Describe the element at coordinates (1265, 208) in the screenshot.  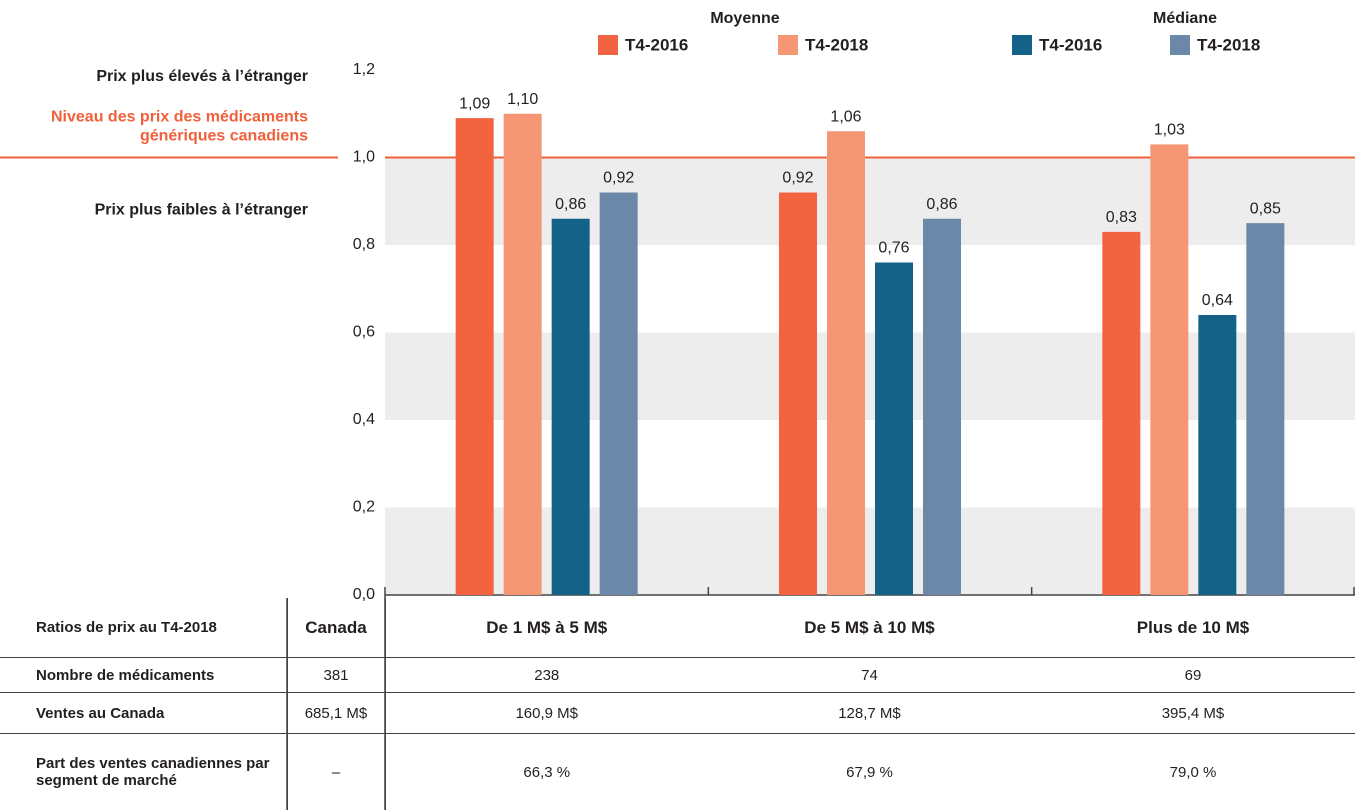
I see `value-label: 0,85` at that location.